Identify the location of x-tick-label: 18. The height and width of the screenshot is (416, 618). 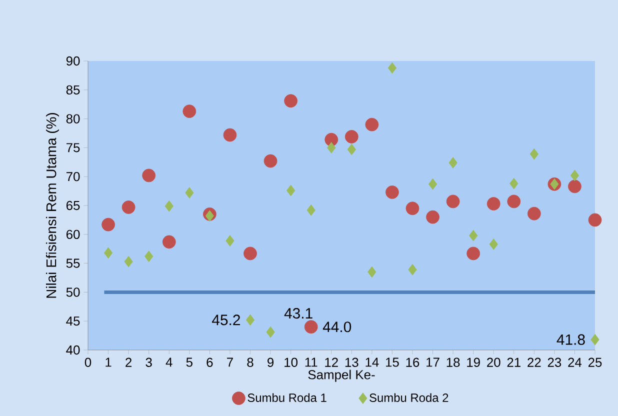
(453, 362).